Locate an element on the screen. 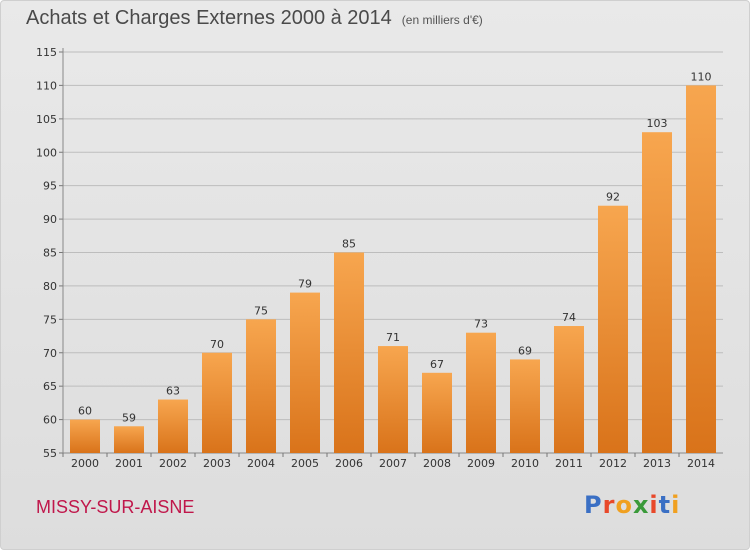 The image size is (750, 550). y-tick-label: 75 is located at coordinates (50, 319).